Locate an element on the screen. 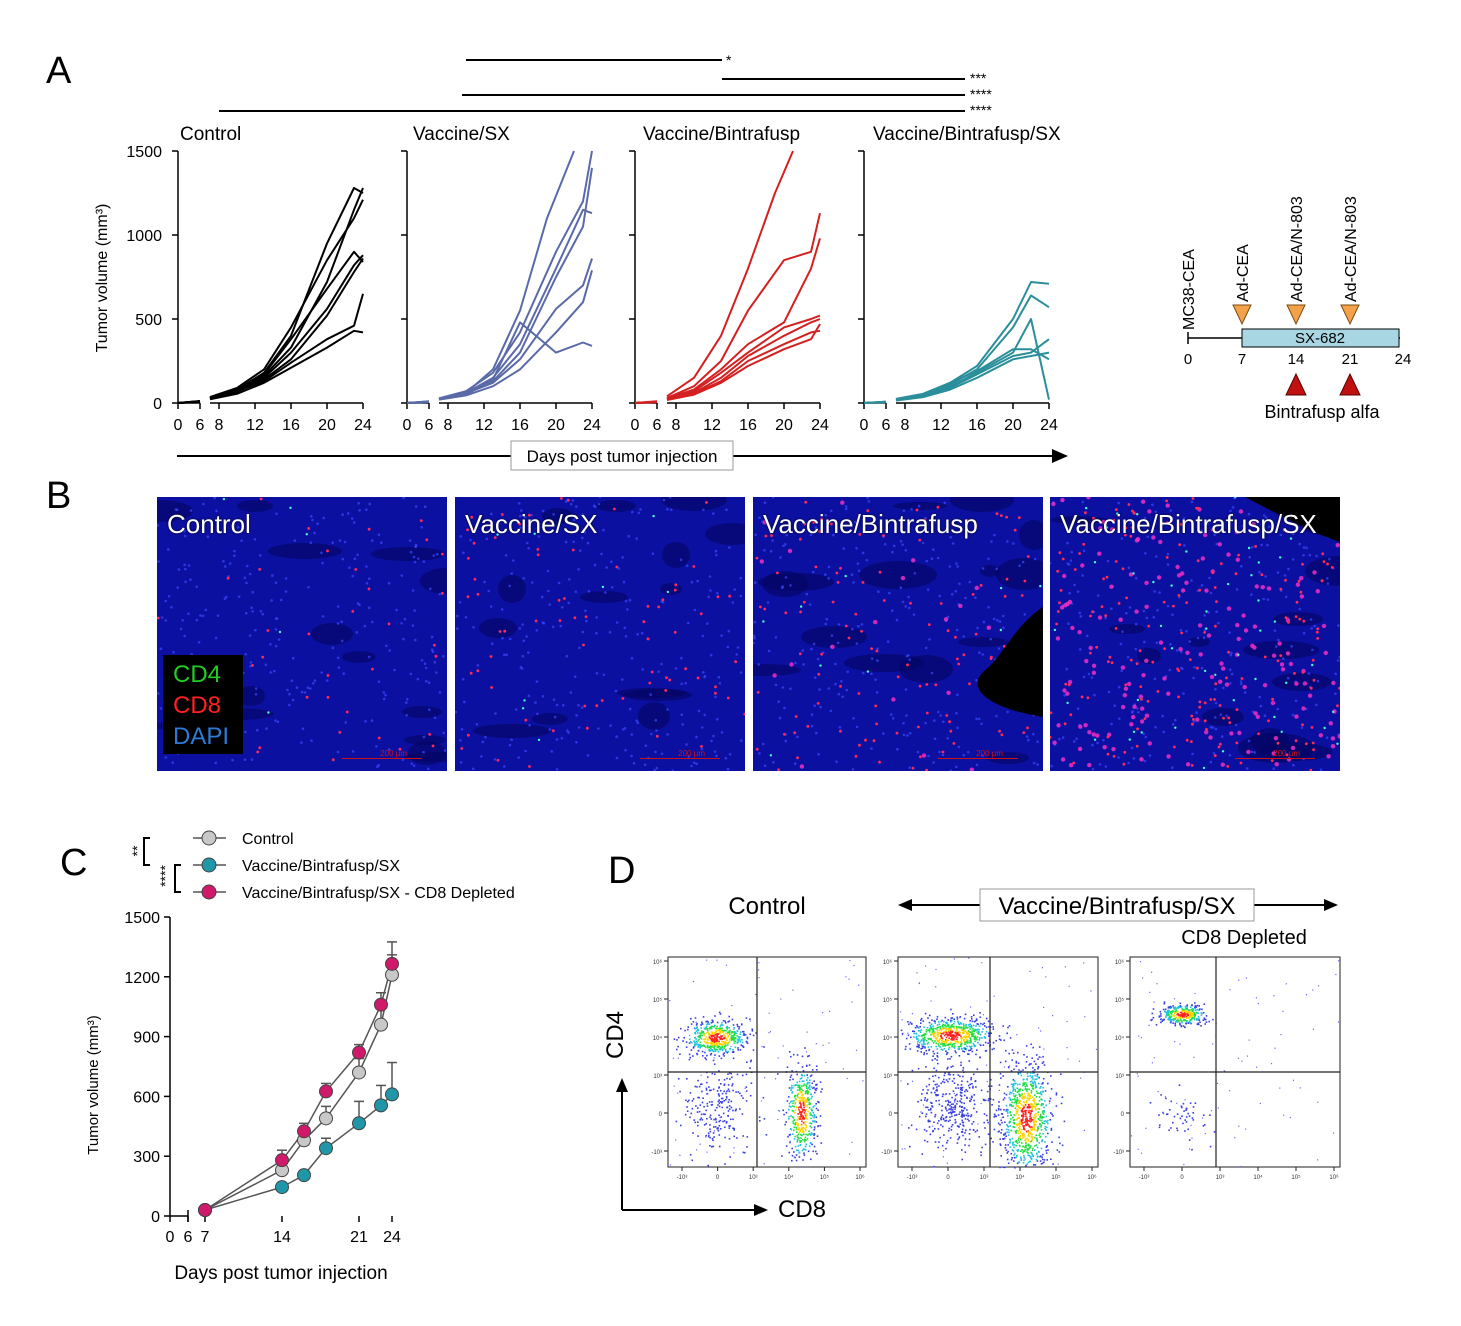 This screenshot has height=1326, width=1461. ytick-500: 500 is located at coordinates (148, 320).